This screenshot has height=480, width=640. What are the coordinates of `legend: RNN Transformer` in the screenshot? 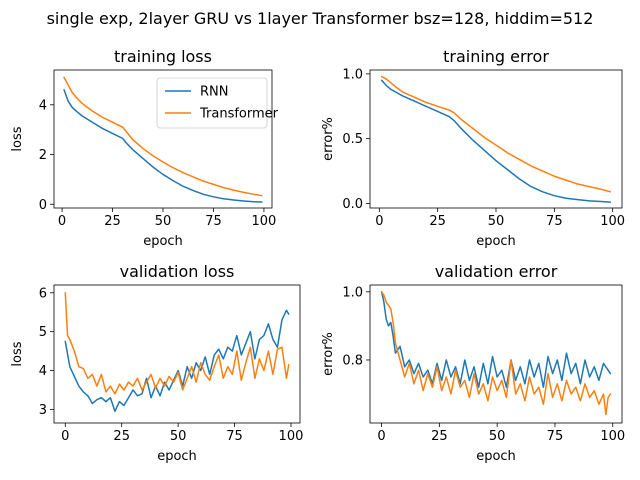 It's located at (217, 103).